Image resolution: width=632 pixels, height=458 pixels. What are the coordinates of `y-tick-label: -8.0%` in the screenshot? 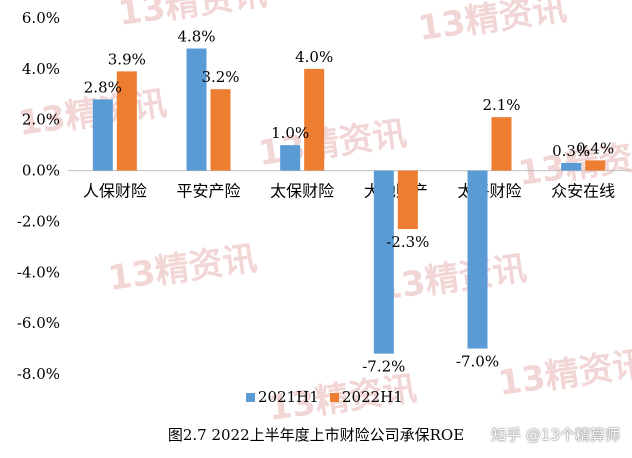 It's located at (38, 374).